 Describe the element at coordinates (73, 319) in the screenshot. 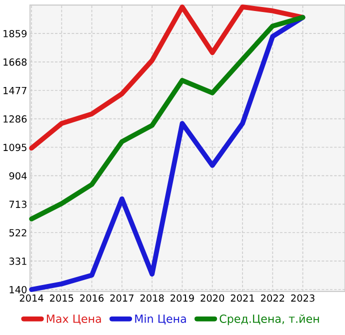

I see `legend-label: Max Цена` at that location.